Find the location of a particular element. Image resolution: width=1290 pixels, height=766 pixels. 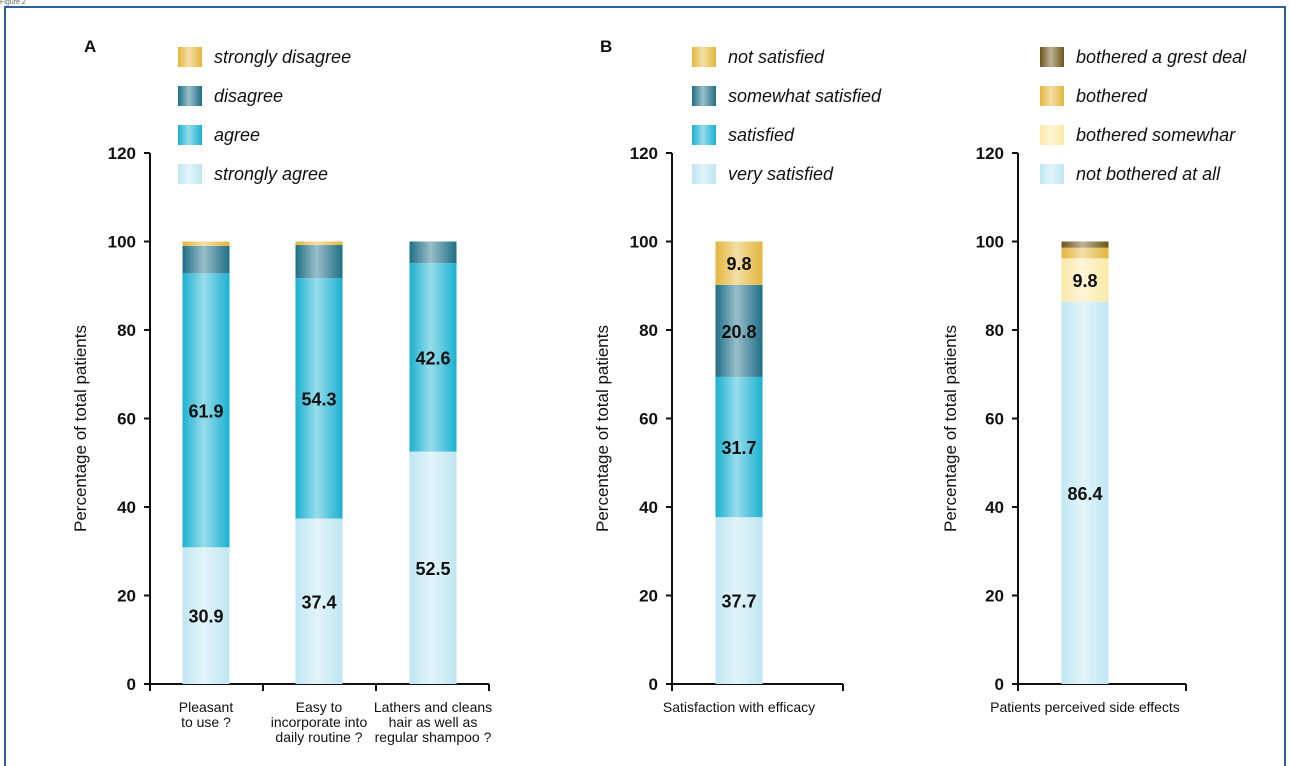

bar-segment-not-satisfied is located at coordinates (739, 263).